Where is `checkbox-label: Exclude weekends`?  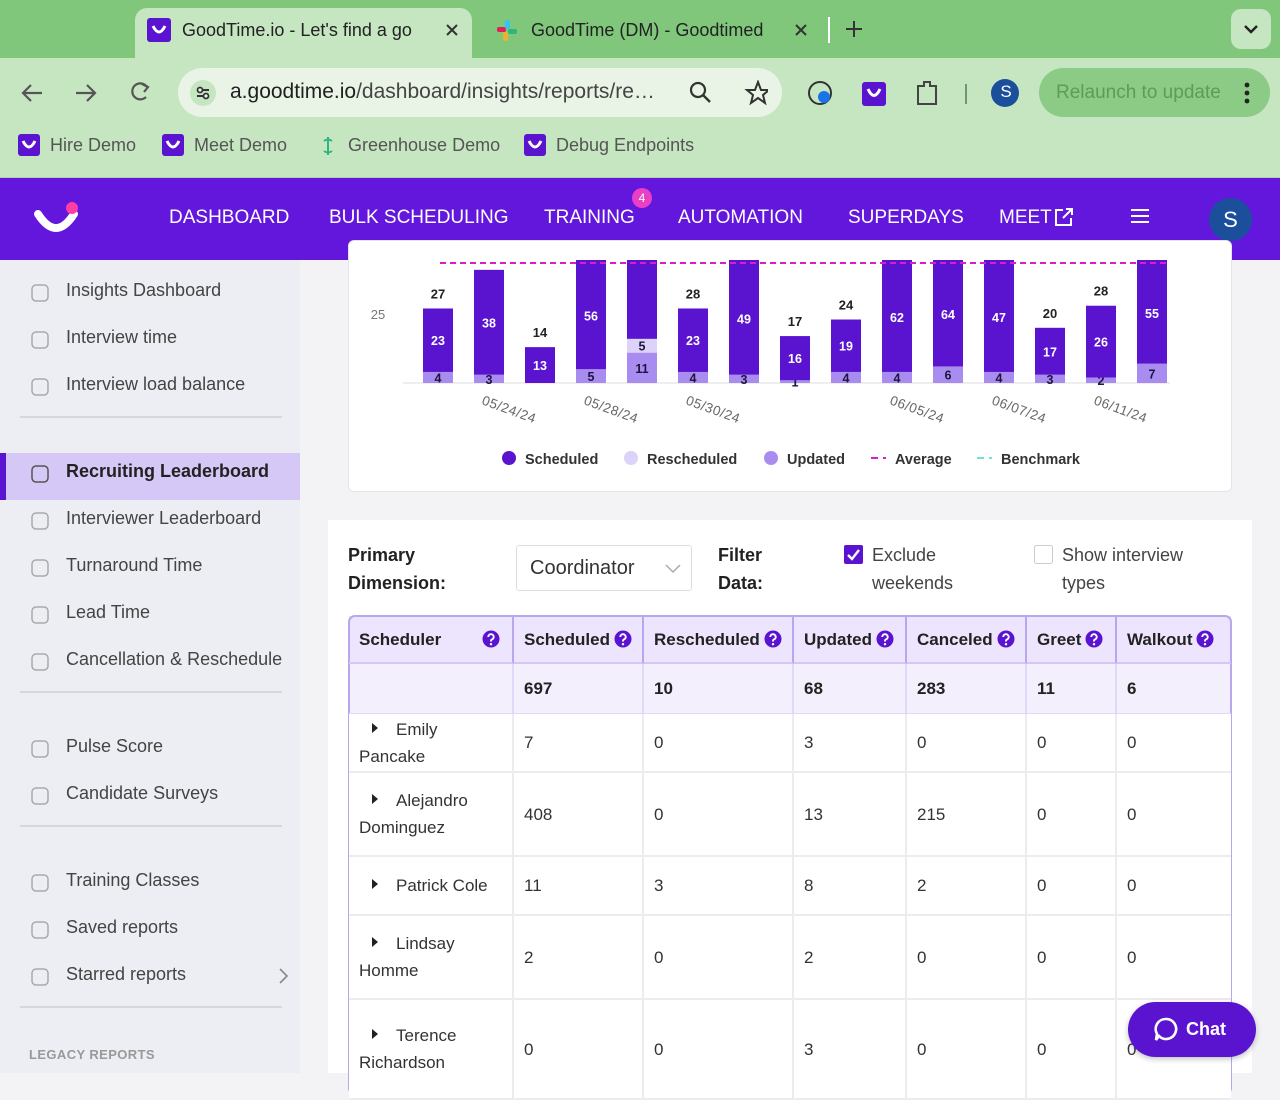 checkbox-label: Exclude weekends is located at coordinates (913, 569).